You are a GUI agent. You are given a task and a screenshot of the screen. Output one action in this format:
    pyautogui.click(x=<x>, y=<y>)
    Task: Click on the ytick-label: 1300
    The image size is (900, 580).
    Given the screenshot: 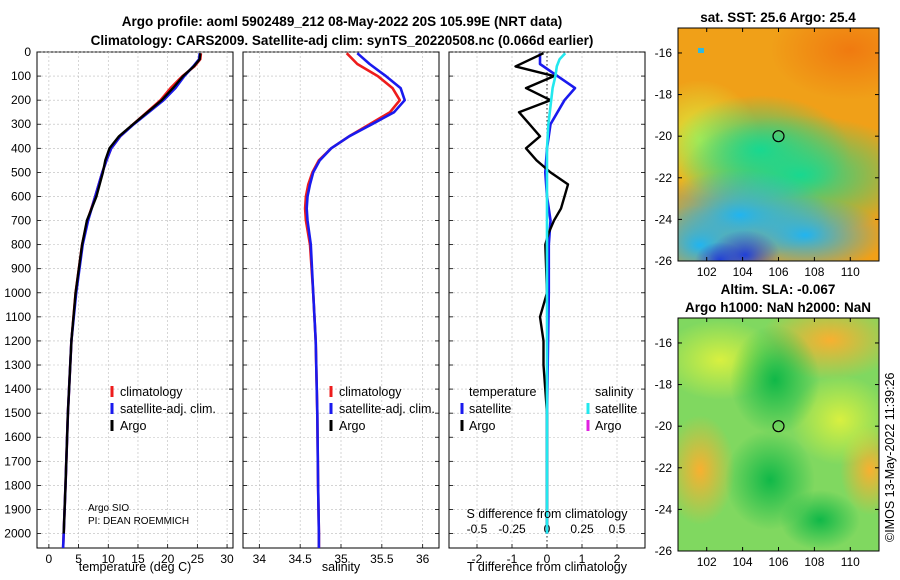 What is the action you would take?
    pyautogui.click(x=17, y=365)
    